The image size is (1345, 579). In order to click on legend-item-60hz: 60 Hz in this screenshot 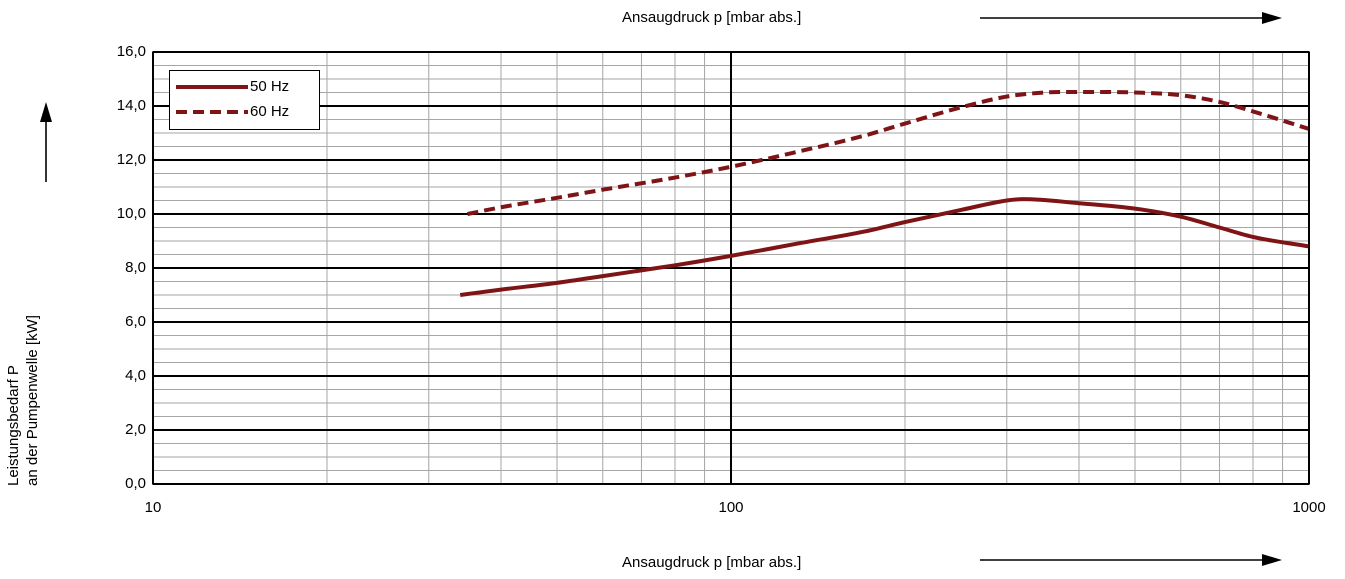, I will do `click(244, 112)`.